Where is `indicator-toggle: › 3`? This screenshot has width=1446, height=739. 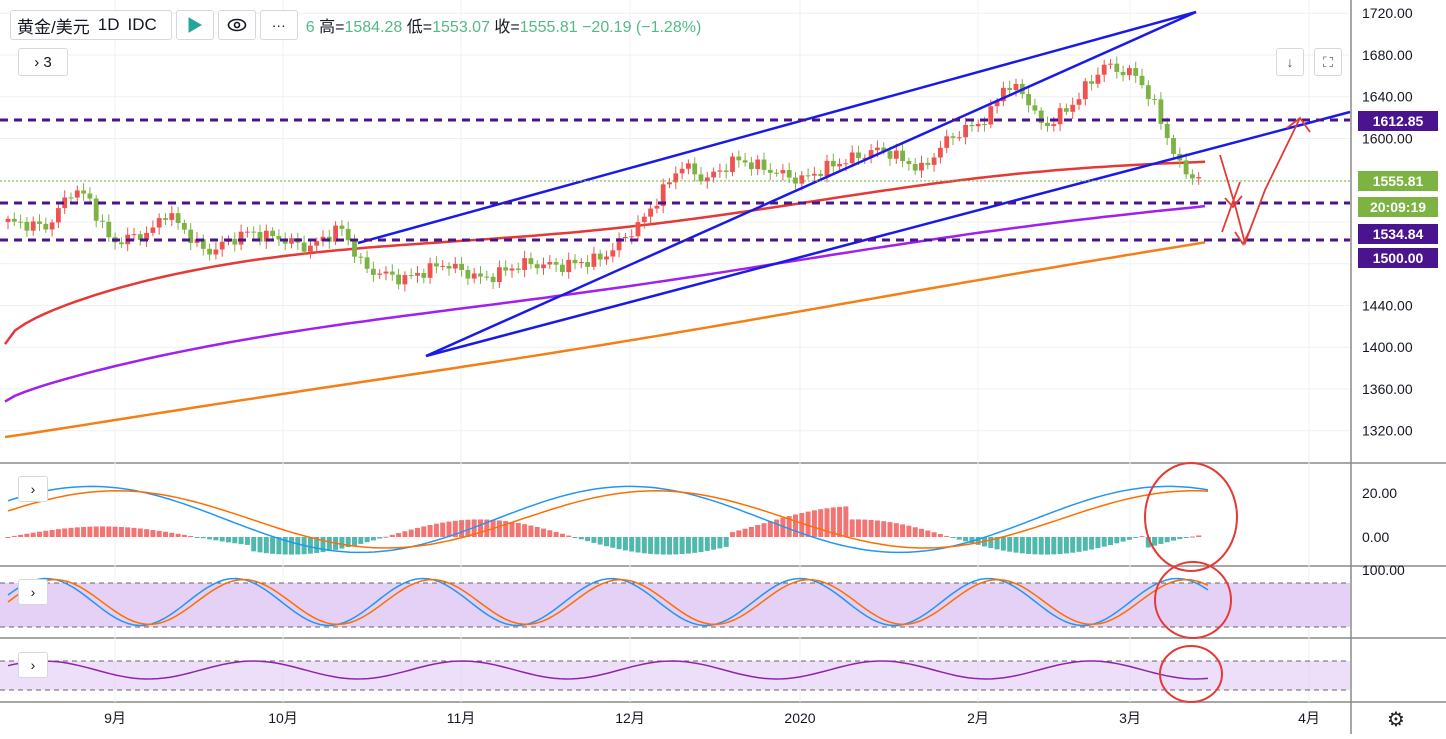 indicator-toggle: › 3 is located at coordinates (43, 62).